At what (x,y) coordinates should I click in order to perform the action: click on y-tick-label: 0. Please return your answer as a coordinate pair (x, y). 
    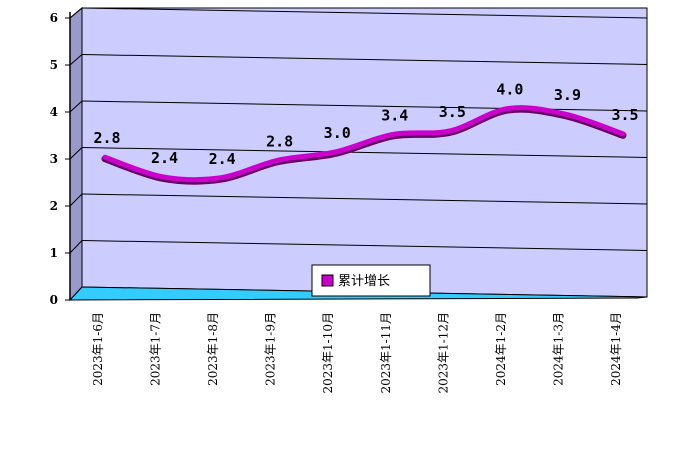
    Looking at the image, I should click on (54, 300).